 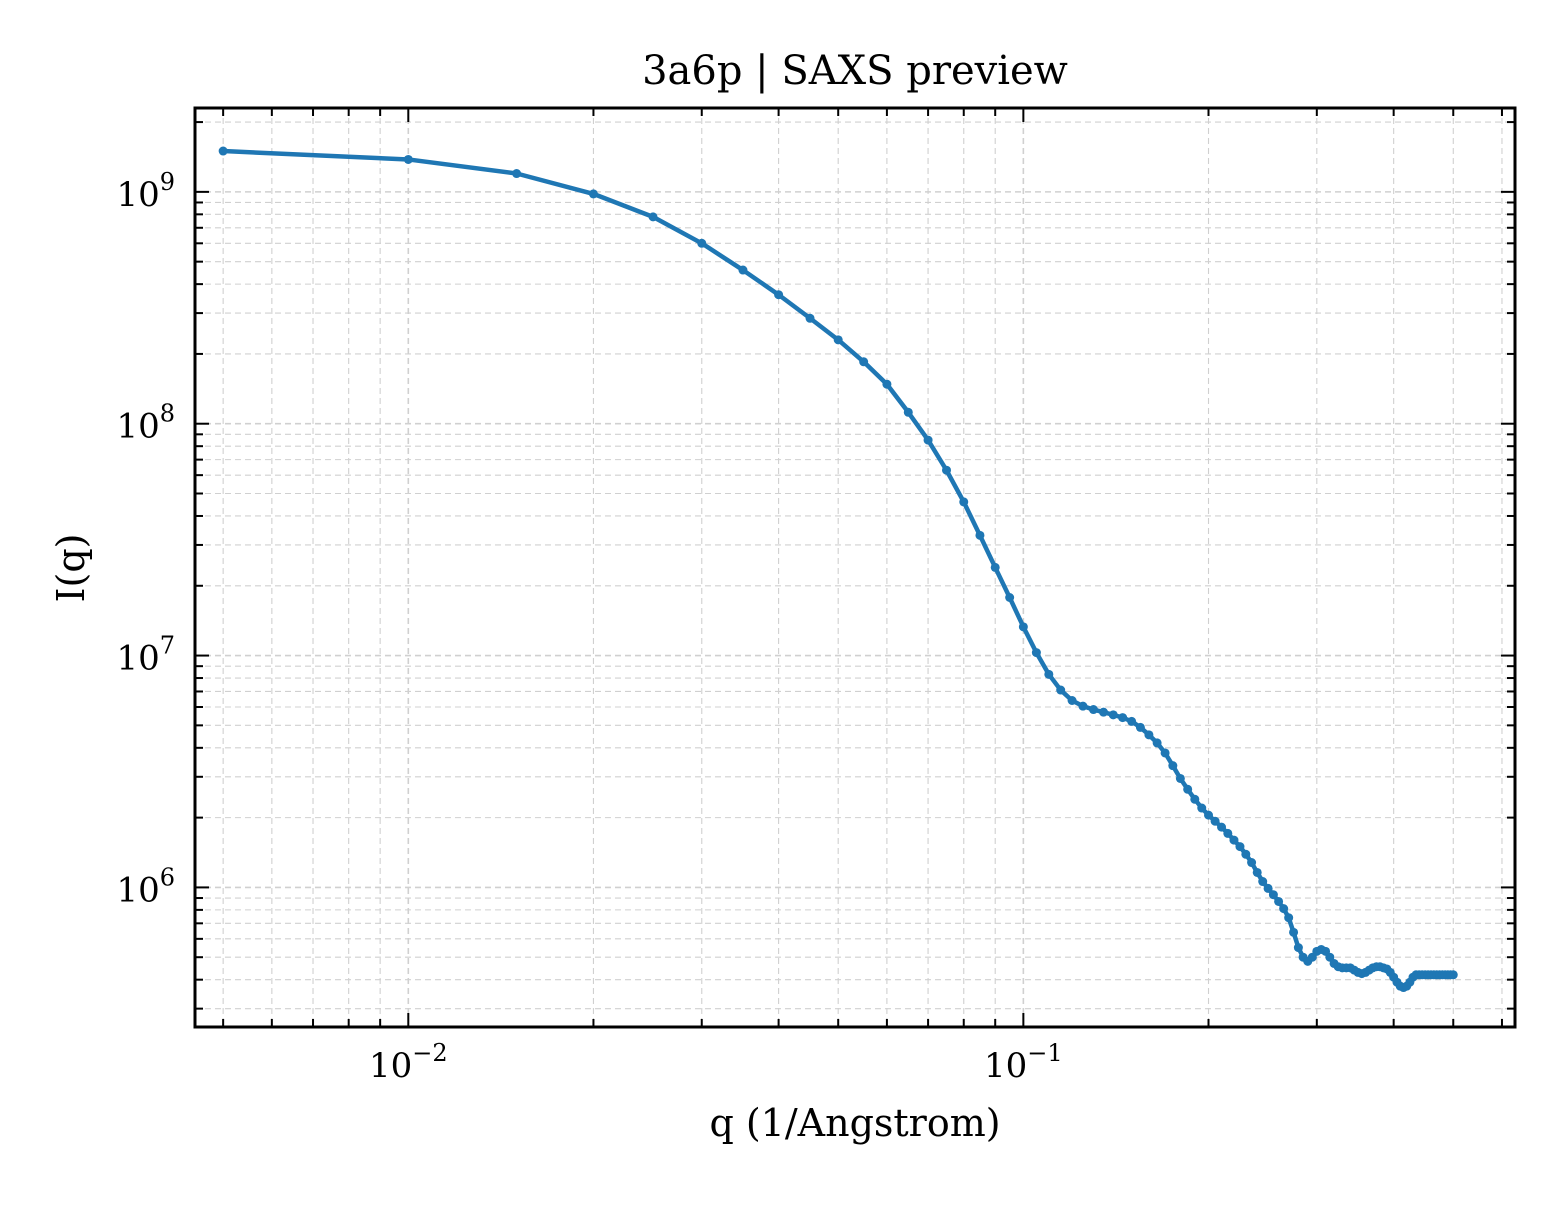 I want to click on chart-title: 3a6p | SAXS preview, so click(x=855, y=71).